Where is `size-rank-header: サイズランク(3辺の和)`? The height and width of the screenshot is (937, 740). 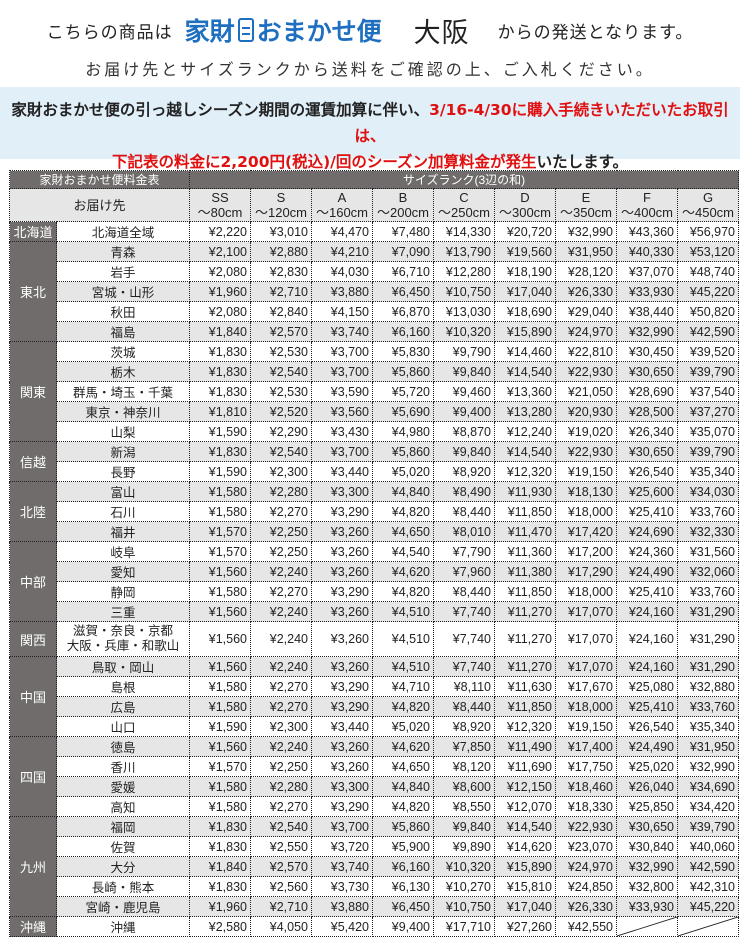 size-rank-header: サイズランク(3辺の和) is located at coordinates (464, 179).